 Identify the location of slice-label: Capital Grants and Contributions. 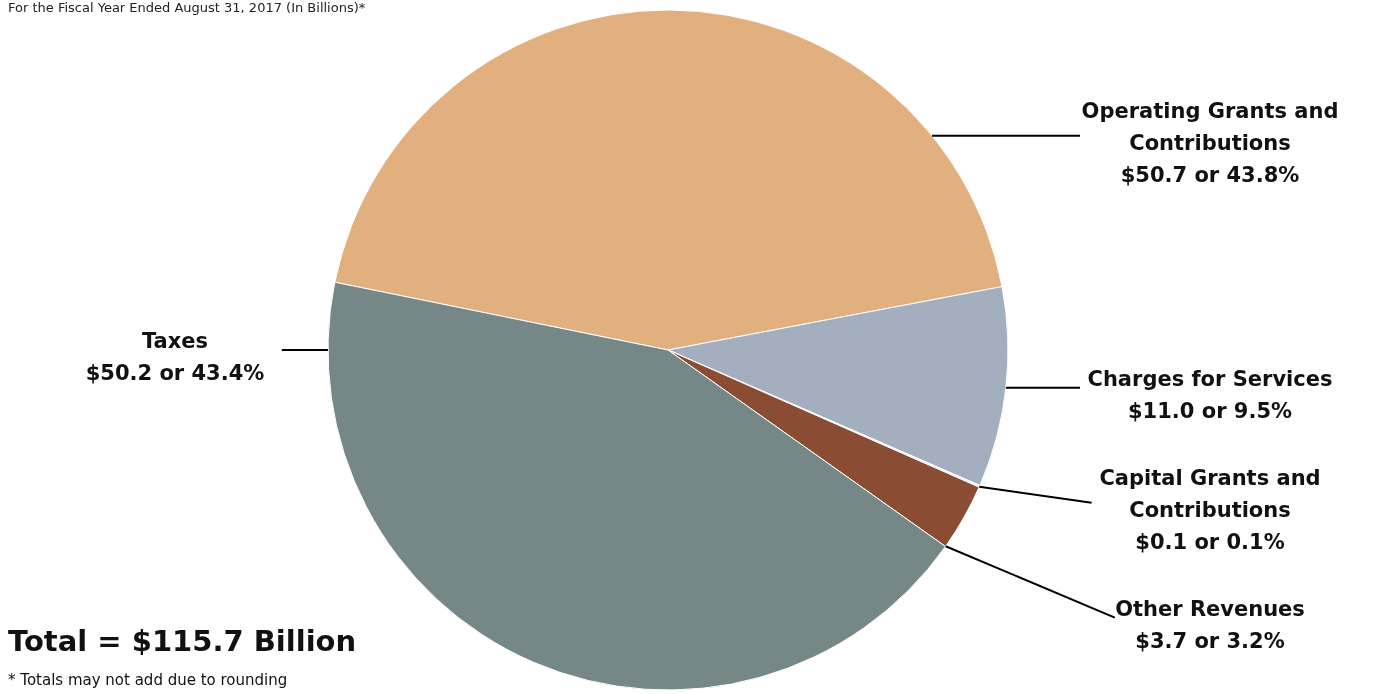
(1210, 493).